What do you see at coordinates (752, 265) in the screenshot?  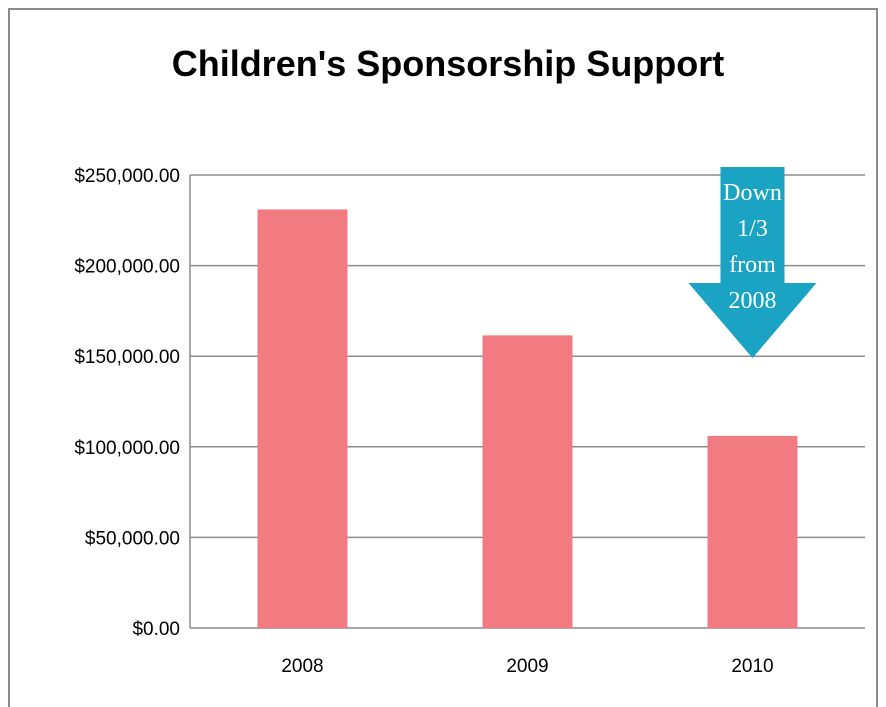 I see `annotation-text-line: from` at bounding box center [752, 265].